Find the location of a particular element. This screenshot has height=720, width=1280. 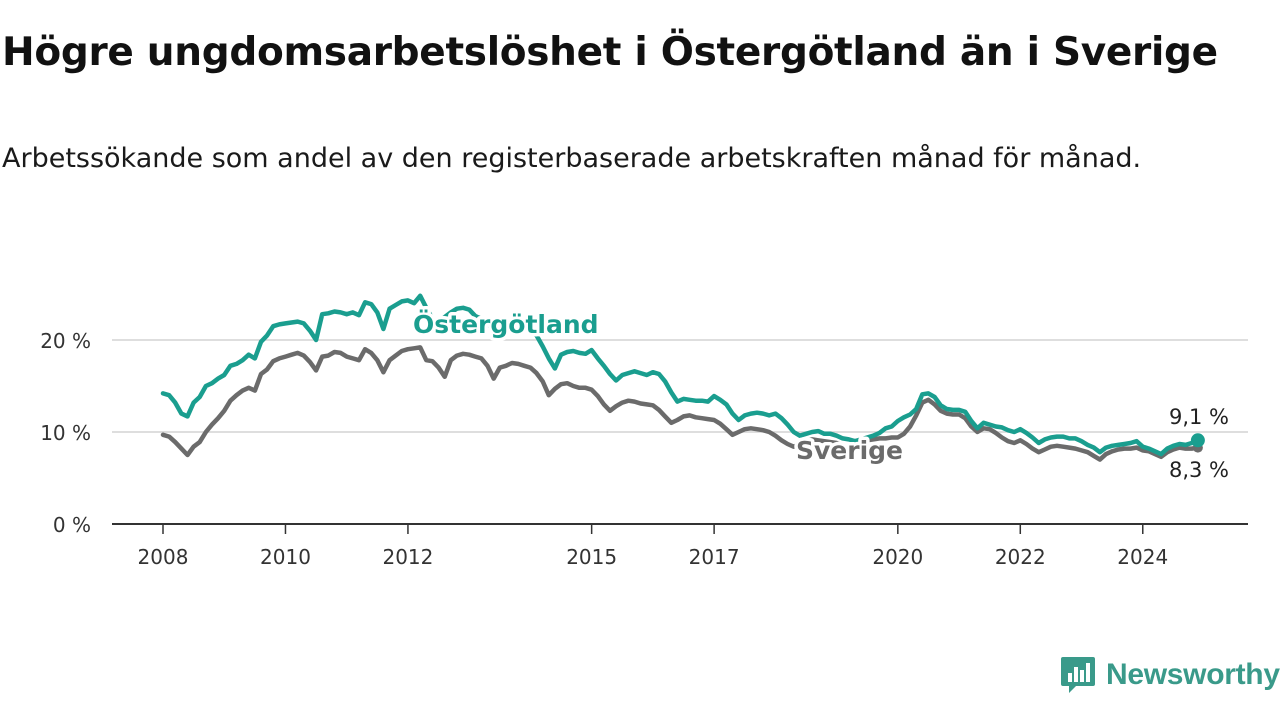

x-tick-label: 2024 is located at coordinates (1142, 557).